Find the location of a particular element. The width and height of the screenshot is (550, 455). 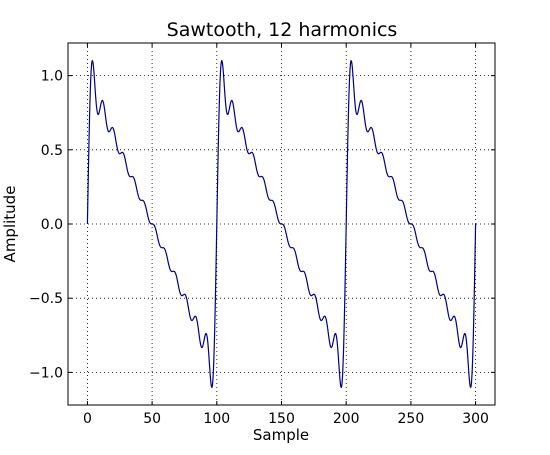

x-tick-label: 100 is located at coordinates (216, 419).